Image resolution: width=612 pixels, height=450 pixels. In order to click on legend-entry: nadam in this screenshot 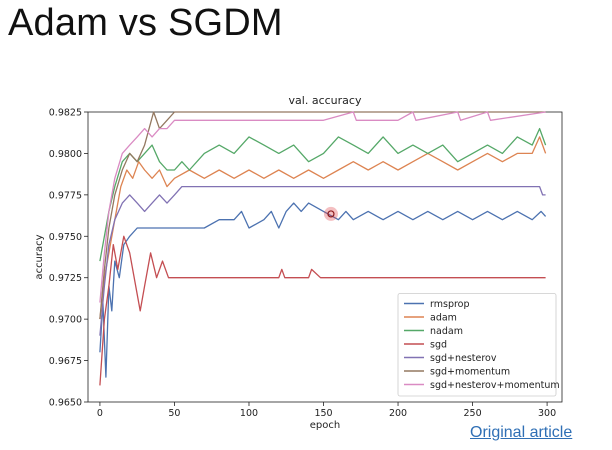, I will do `click(446, 331)`.